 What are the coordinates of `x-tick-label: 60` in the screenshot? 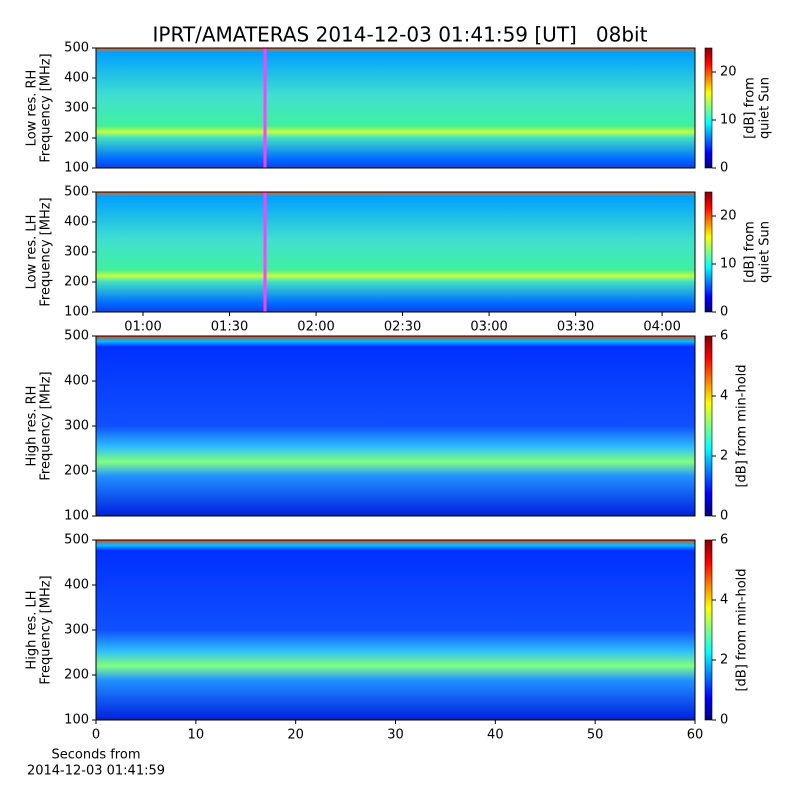 It's located at (695, 735).